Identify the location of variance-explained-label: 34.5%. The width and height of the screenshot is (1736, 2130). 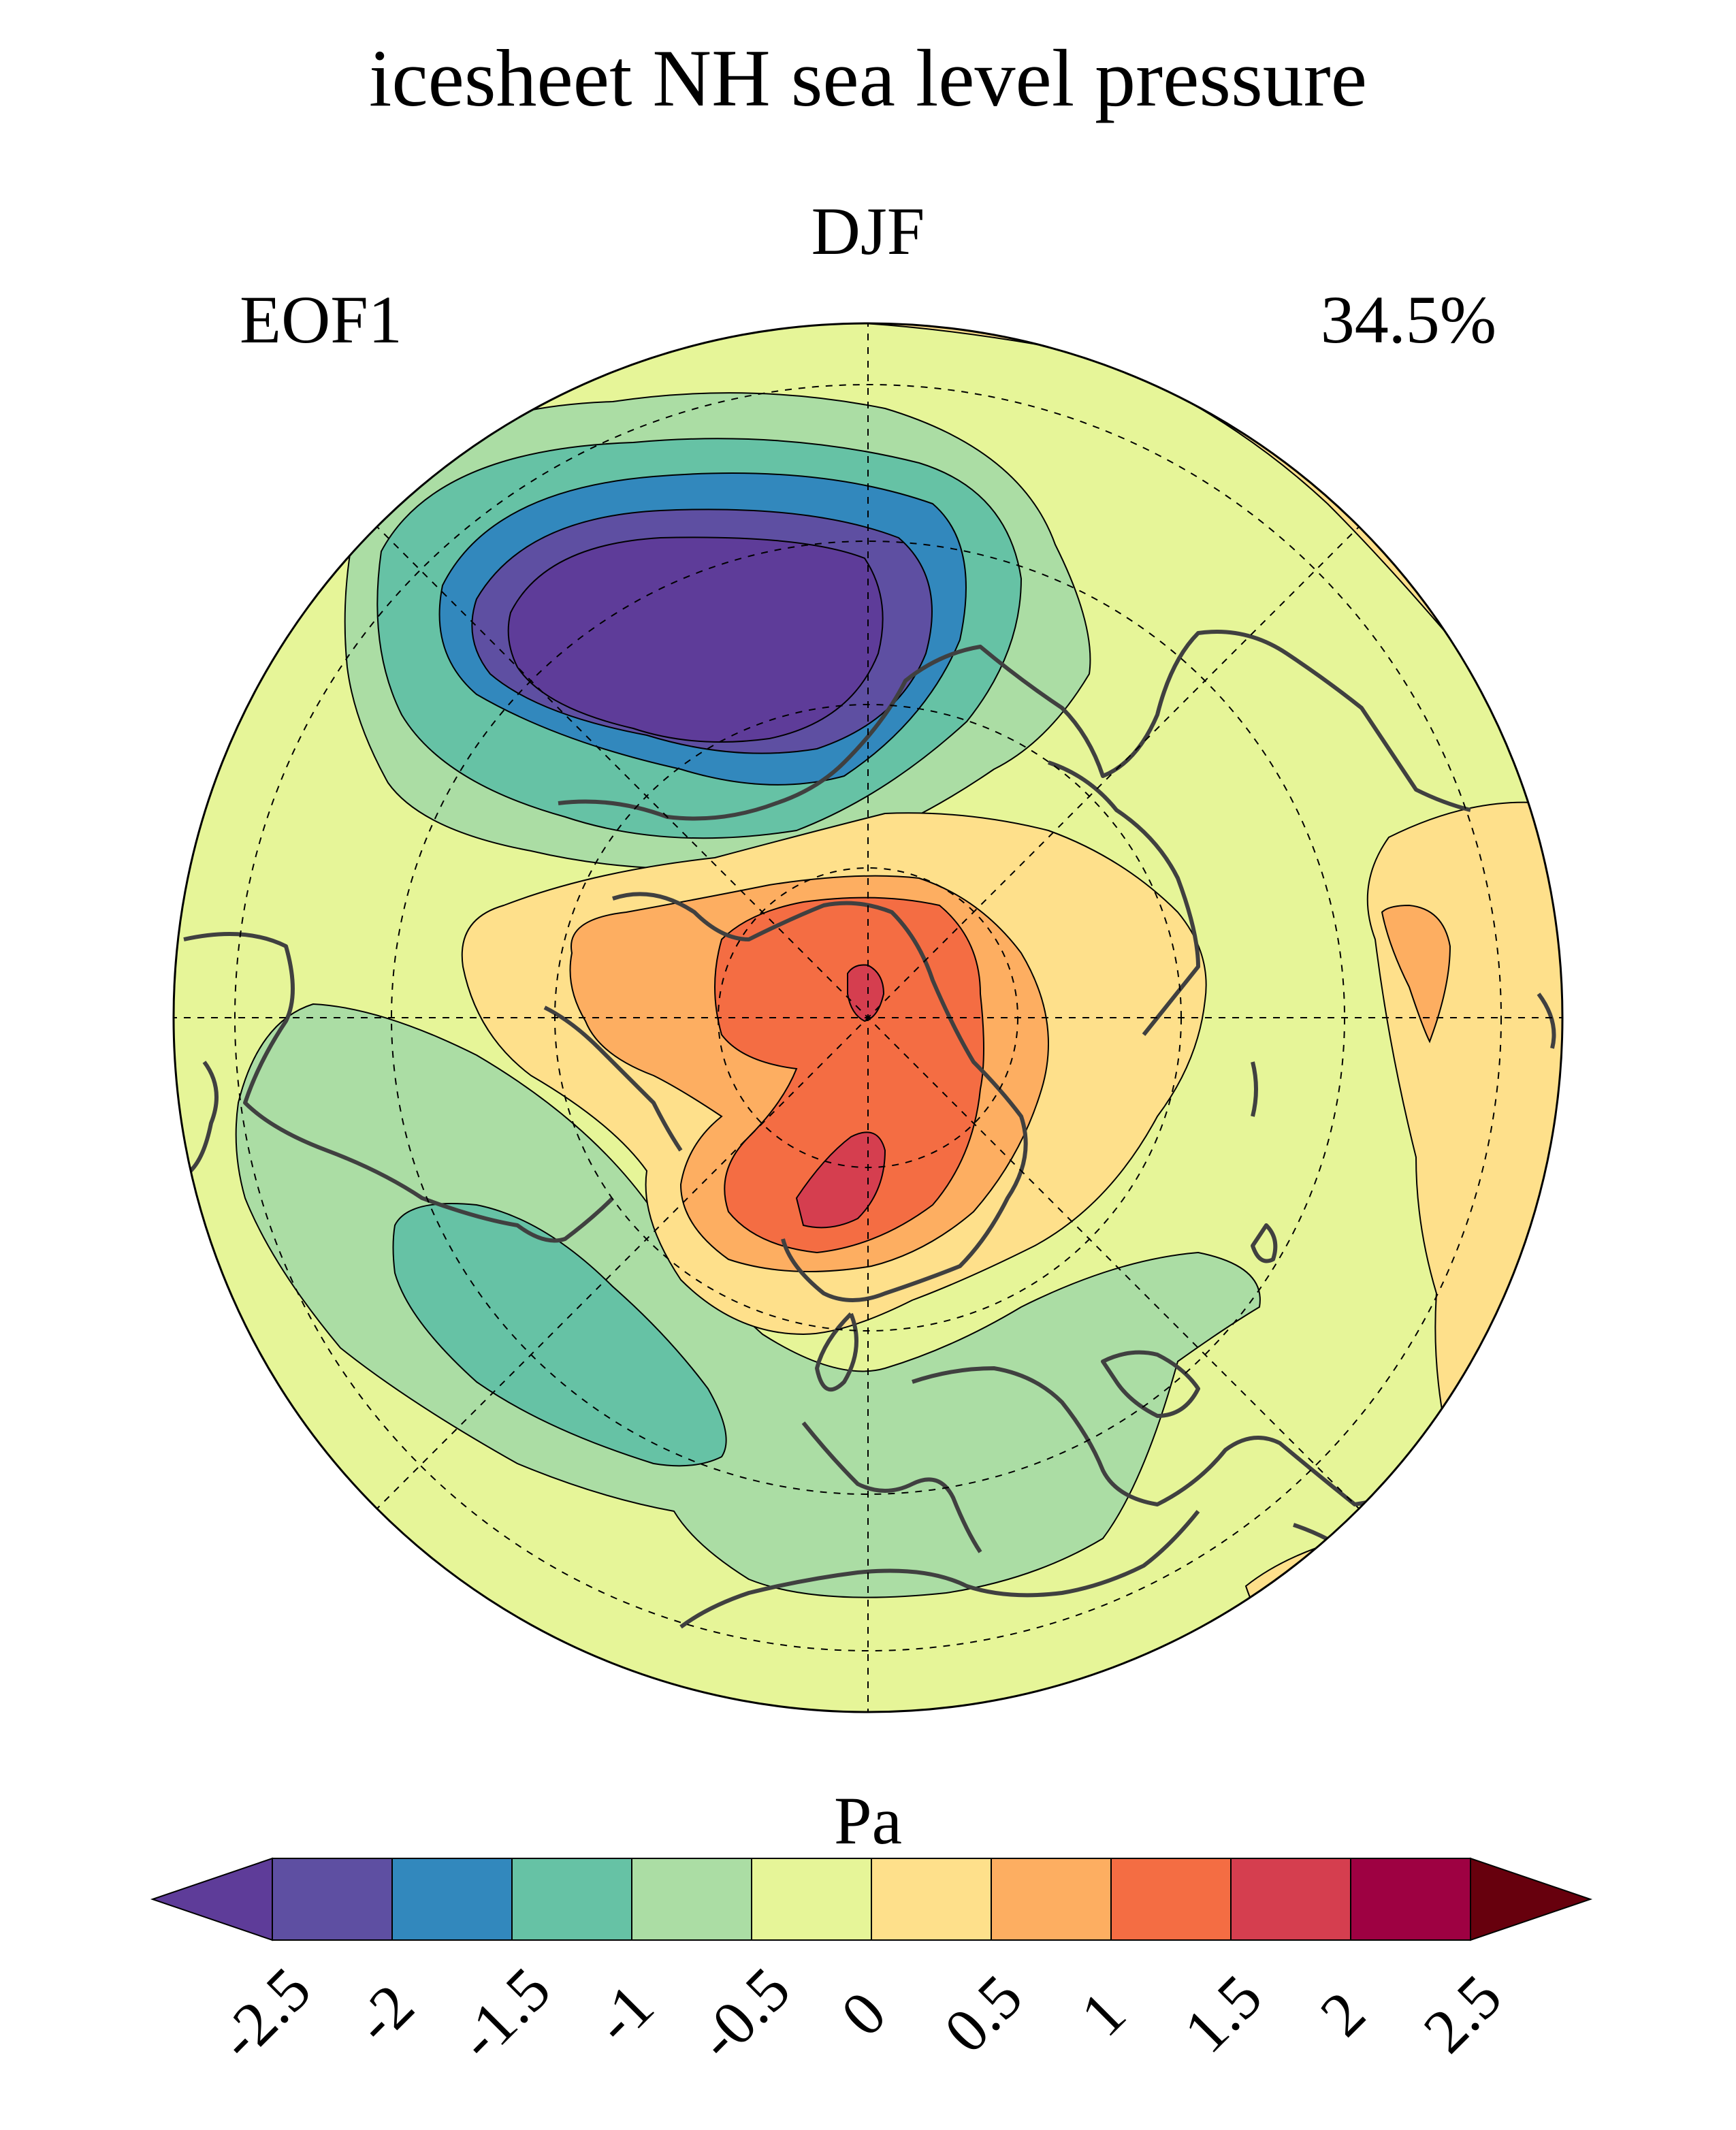
(1408, 319).